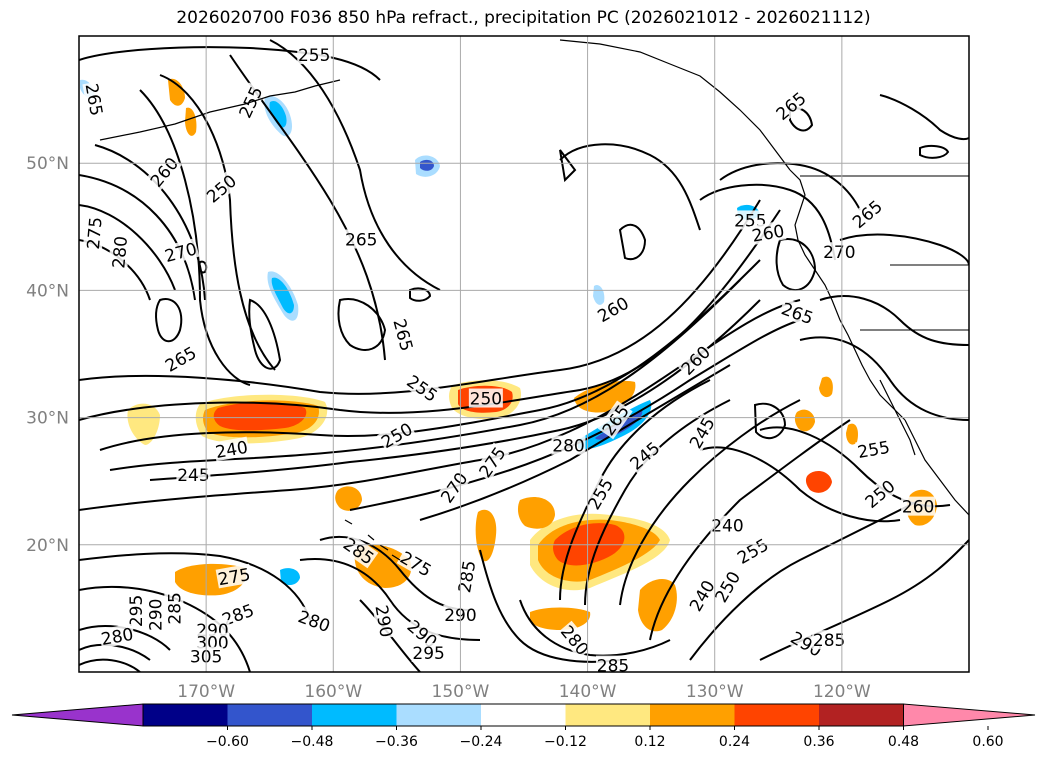  I want to click on colorbar-tick-label: −0.48, so click(312, 742).